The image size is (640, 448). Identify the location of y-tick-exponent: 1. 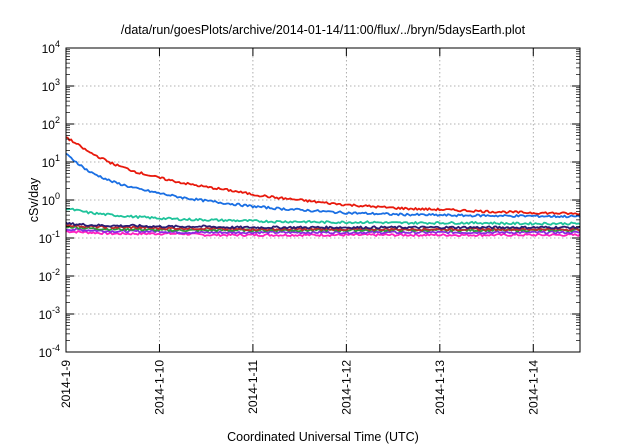
(57, 158).